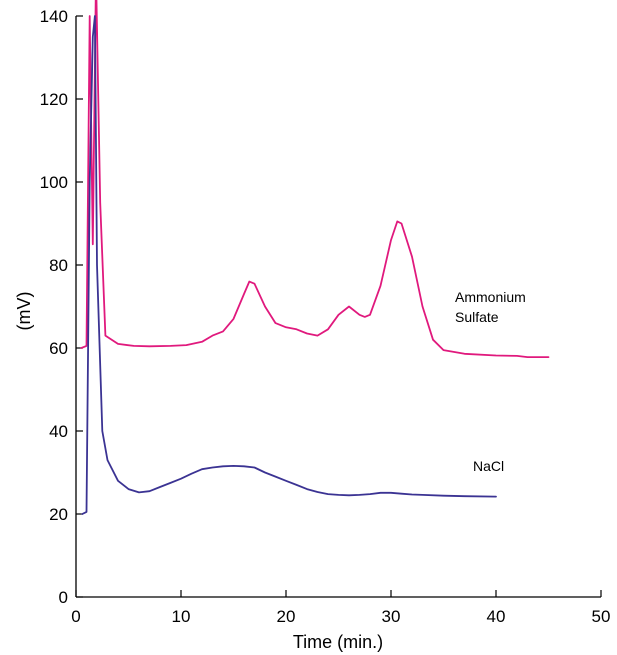 The width and height of the screenshot is (617, 655). I want to click on y-tick-label: 0, so click(63, 597).